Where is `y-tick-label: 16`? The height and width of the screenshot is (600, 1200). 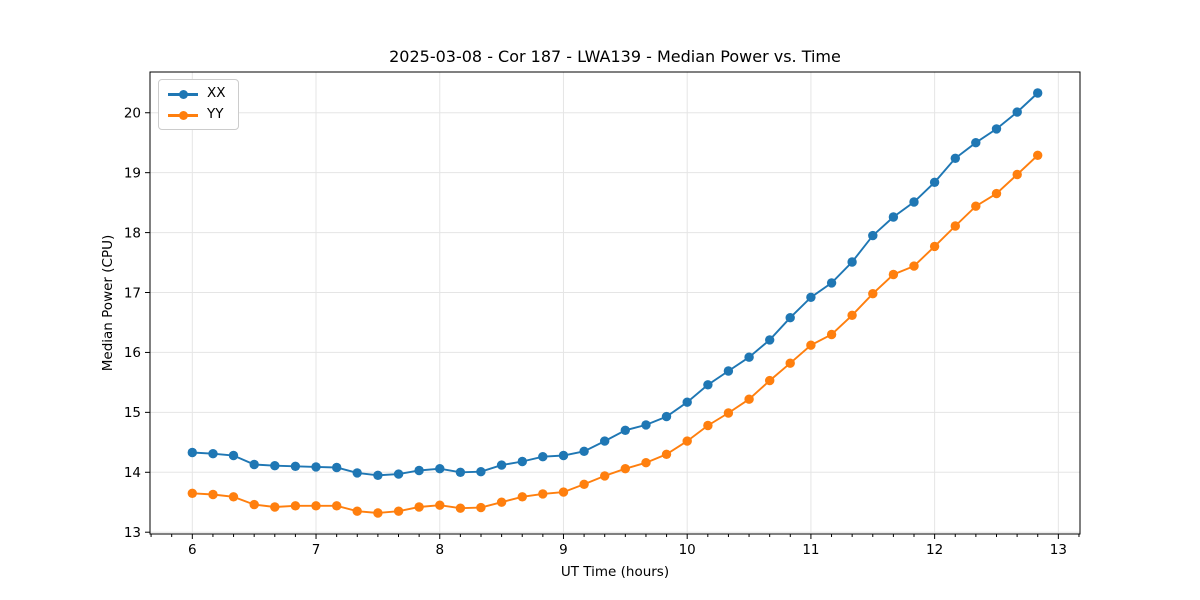
y-tick-label: 16 is located at coordinates (132, 353).